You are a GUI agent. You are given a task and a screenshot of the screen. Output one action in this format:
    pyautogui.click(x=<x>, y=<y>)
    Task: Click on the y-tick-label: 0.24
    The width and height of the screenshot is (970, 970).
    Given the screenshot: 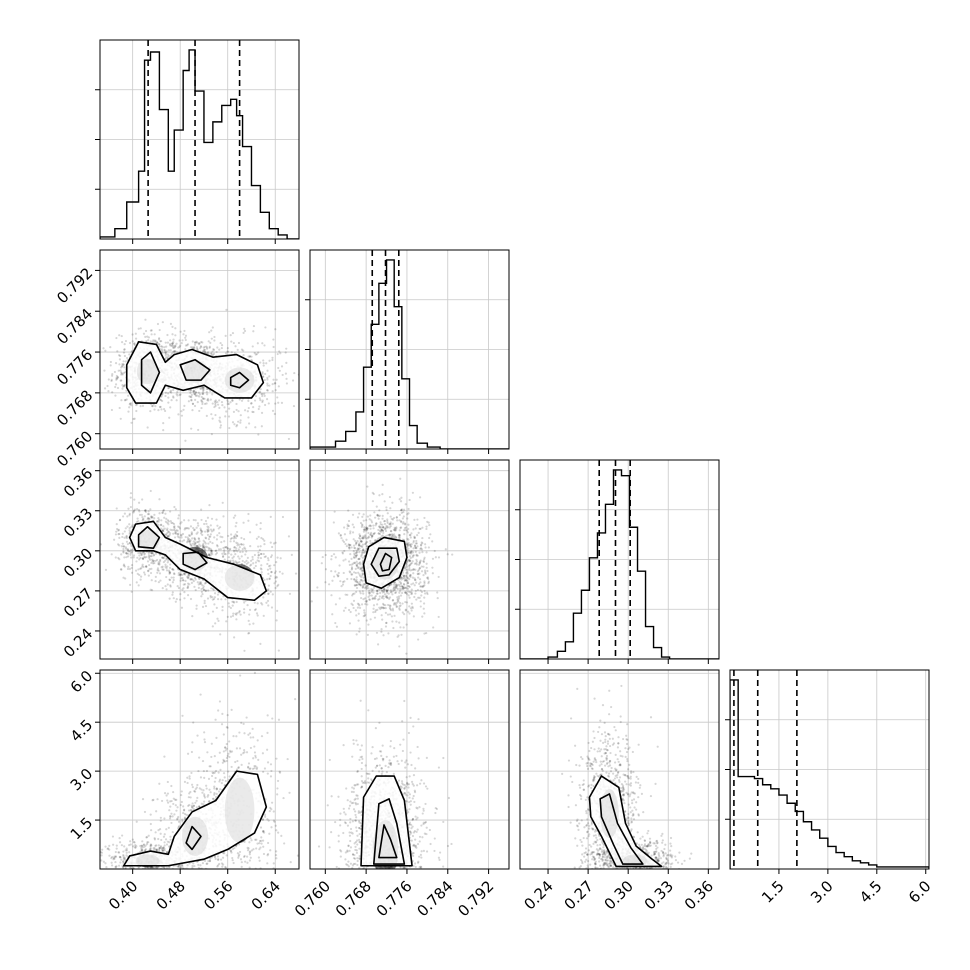 What is the action you would take?
    pyautogui.click(x=78, y=643)
    